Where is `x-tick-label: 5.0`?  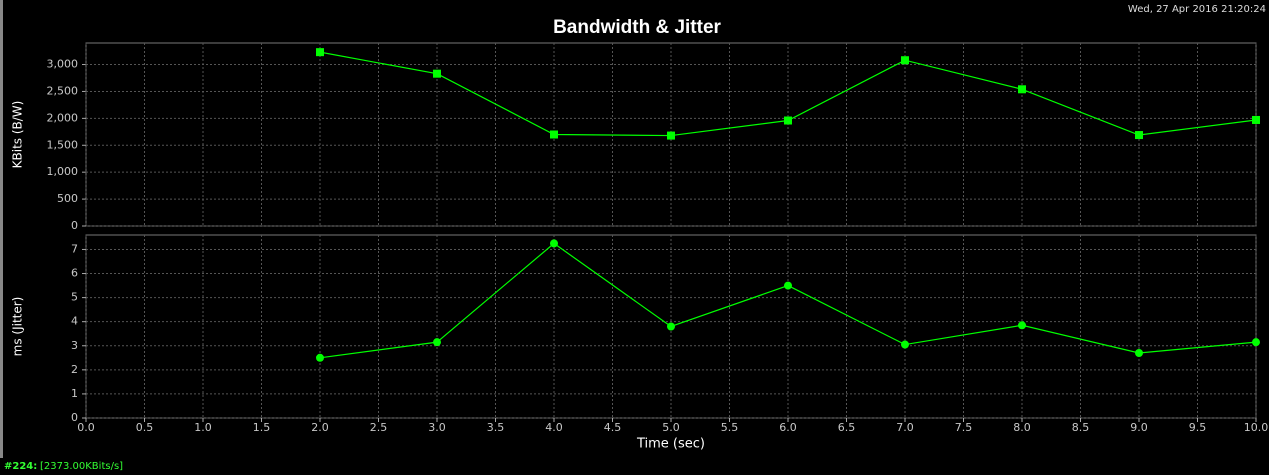 x-tick-label: 5.0 is located at coordinates (671, 427).